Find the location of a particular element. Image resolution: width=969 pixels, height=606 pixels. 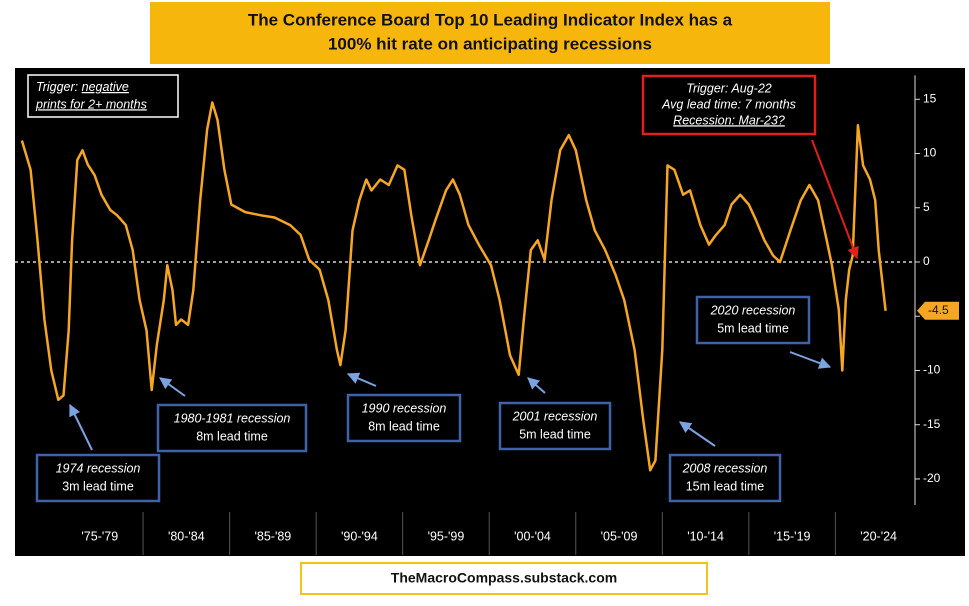

x-tick-label: '75-'79 is located at coordinates (99, 536).